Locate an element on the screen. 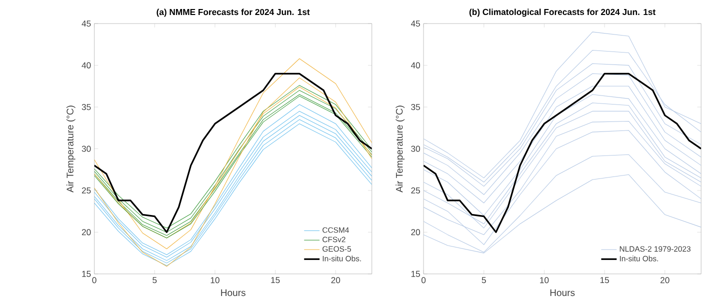 The height and width of the screenshot is (301, 702). chart-title: (b) Climatological Forecasts for 2024 Jun. 1st is located at coordinates (562, 12).